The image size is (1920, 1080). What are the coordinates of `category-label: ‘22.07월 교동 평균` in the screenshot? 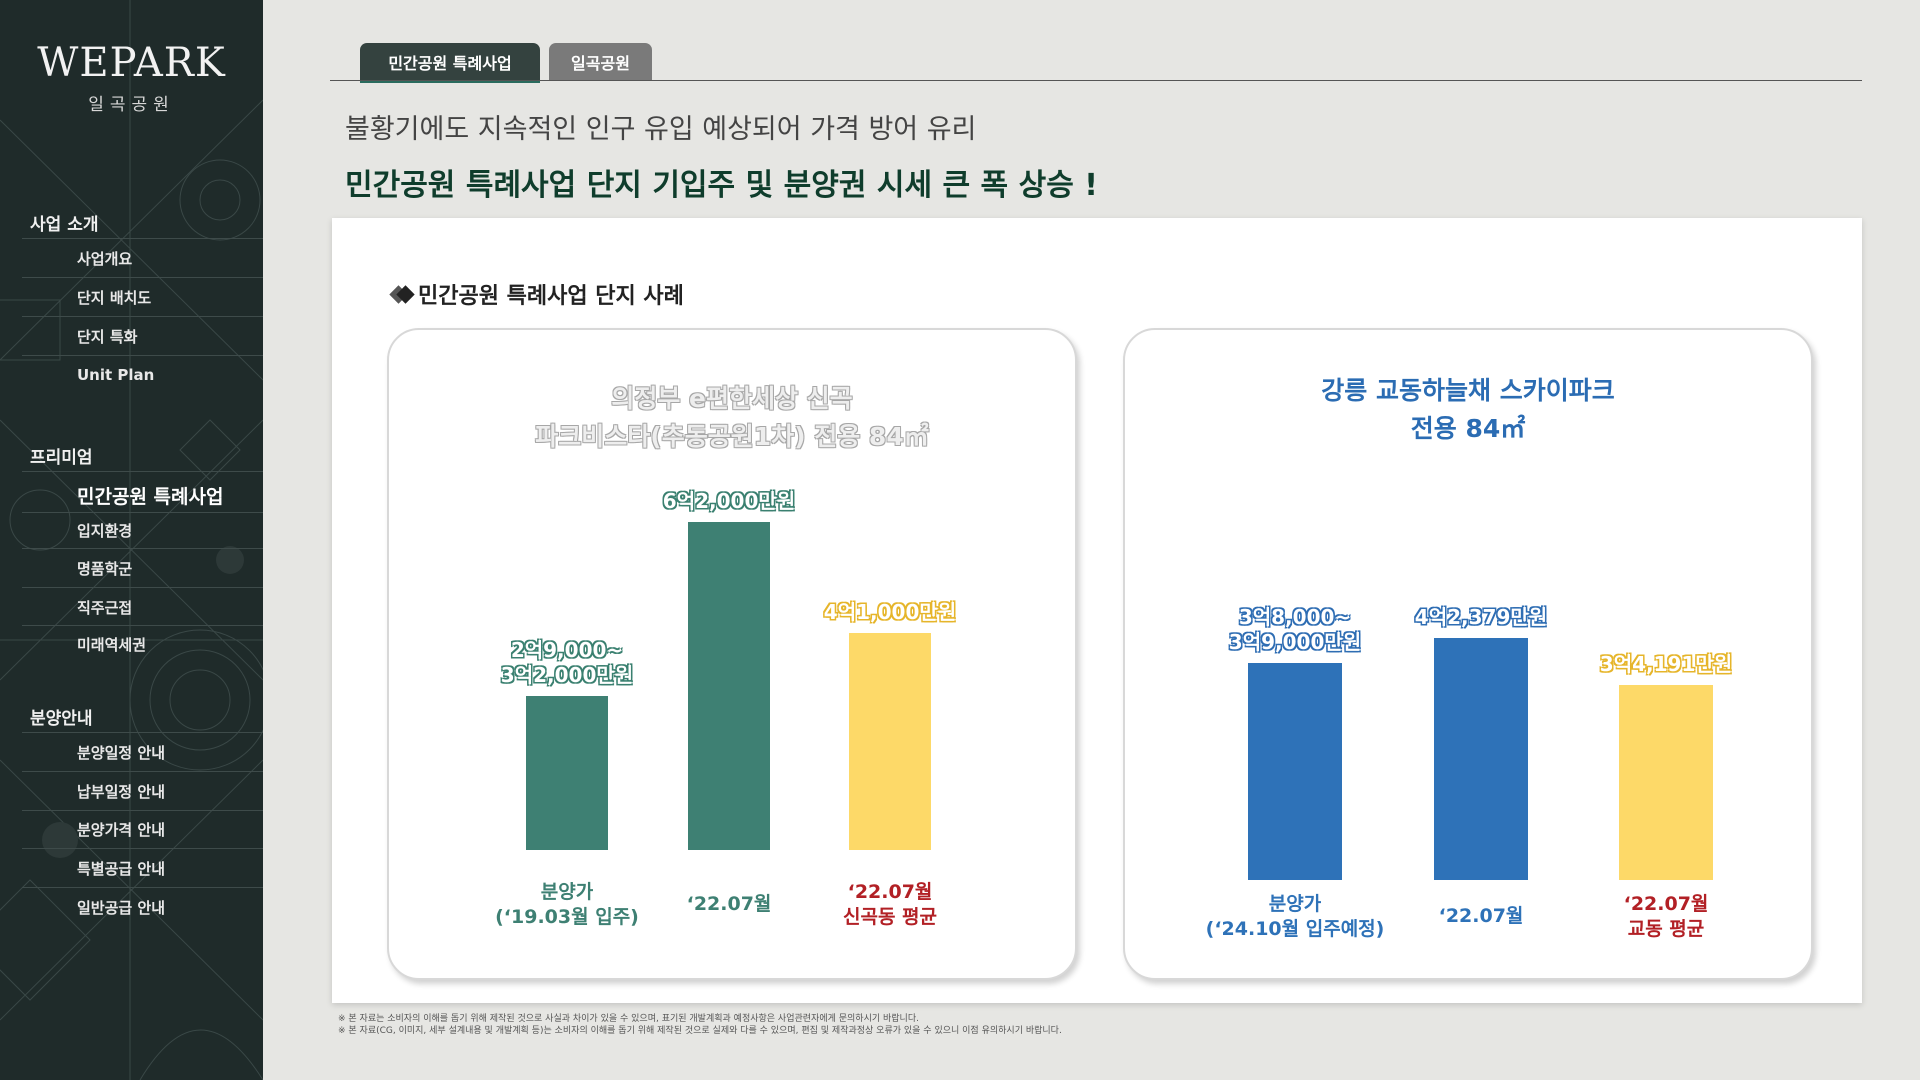 It's located at (1666, 916).